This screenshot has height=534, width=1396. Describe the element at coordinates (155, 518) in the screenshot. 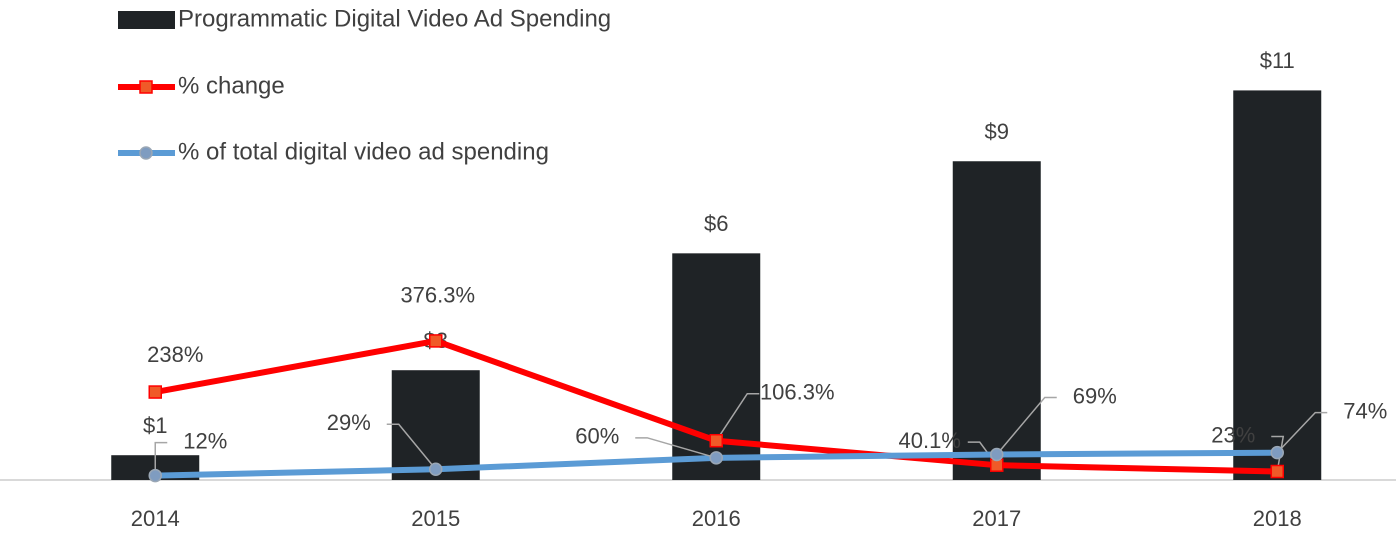

I see `x-tick-label: 2014` at that location.